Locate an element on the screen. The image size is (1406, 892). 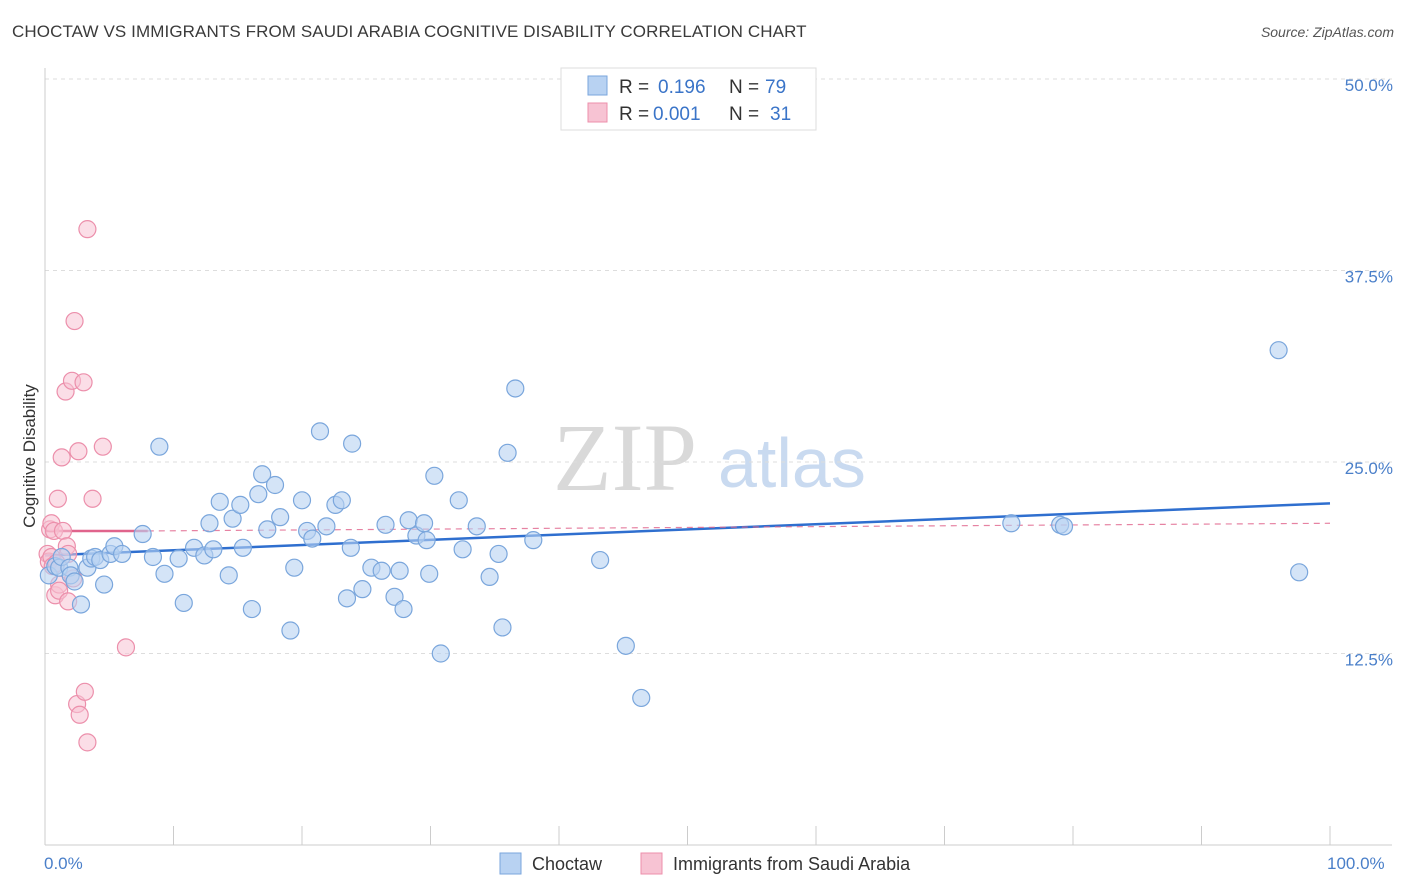
y-tick-label: 37.5% is located at coordinates (1369, 277).